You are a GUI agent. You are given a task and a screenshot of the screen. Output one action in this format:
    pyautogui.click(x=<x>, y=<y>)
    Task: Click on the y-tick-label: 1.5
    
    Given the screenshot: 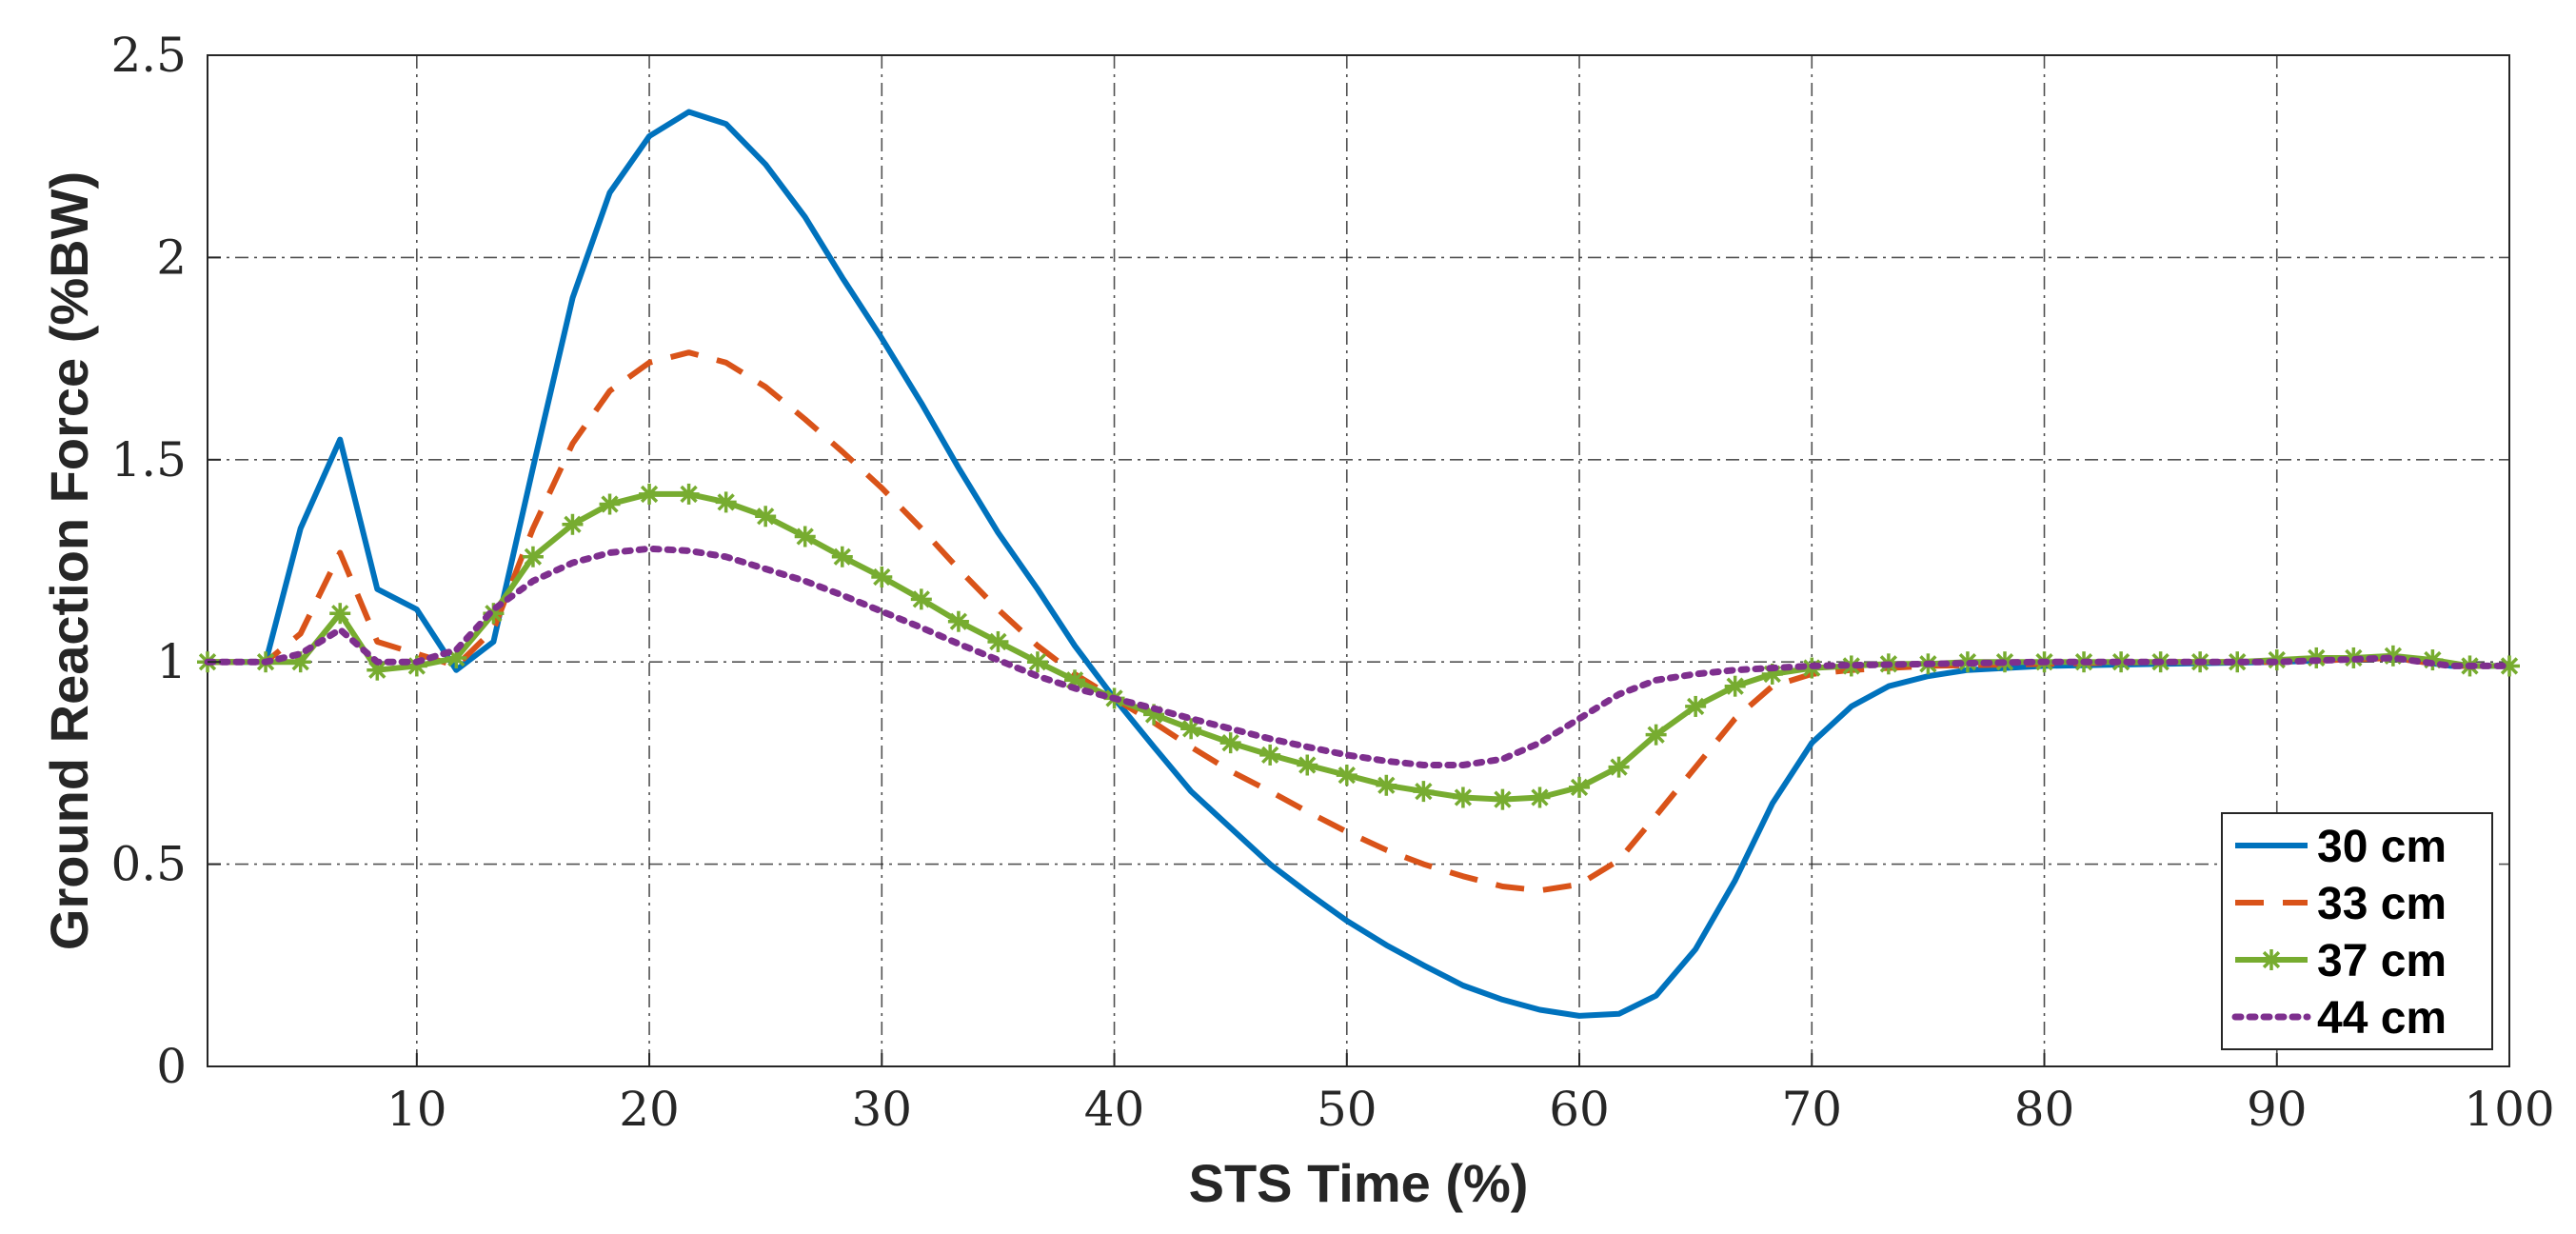 What is the action you would take?
    pyautogui.click(x=149, y=460)
    